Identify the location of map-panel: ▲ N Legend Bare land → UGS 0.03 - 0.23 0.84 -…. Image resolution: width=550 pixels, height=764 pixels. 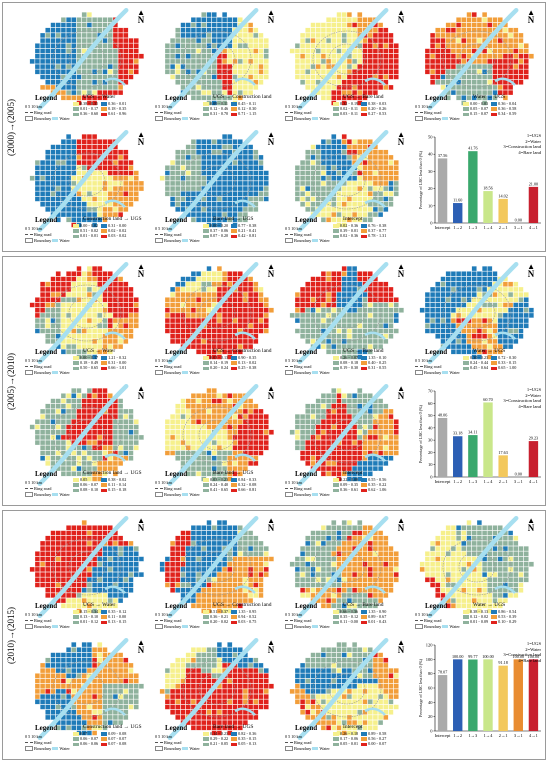
(217, 440).